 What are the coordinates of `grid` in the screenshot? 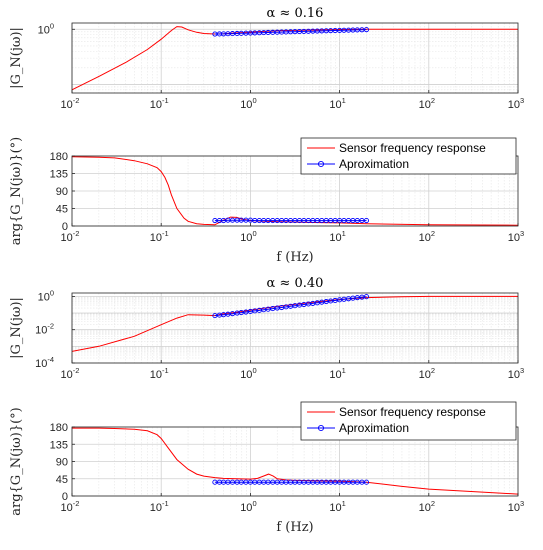 It's located at (294, 328).